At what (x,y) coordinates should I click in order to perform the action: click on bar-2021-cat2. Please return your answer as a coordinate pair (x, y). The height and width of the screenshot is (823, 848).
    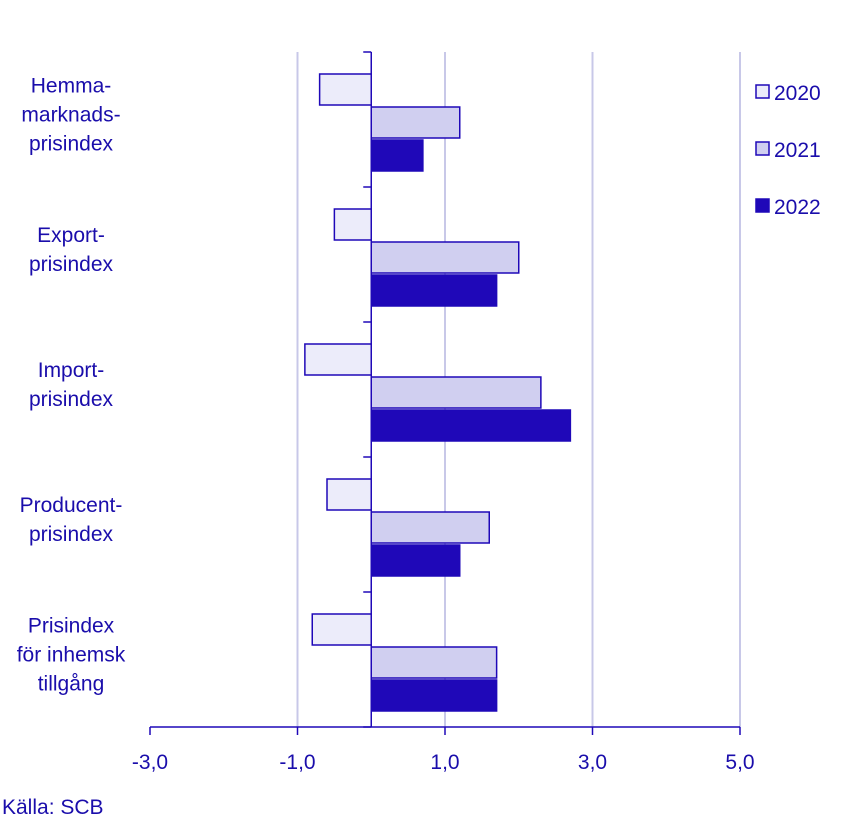
    Looking at the image, I should click on (456, 392).